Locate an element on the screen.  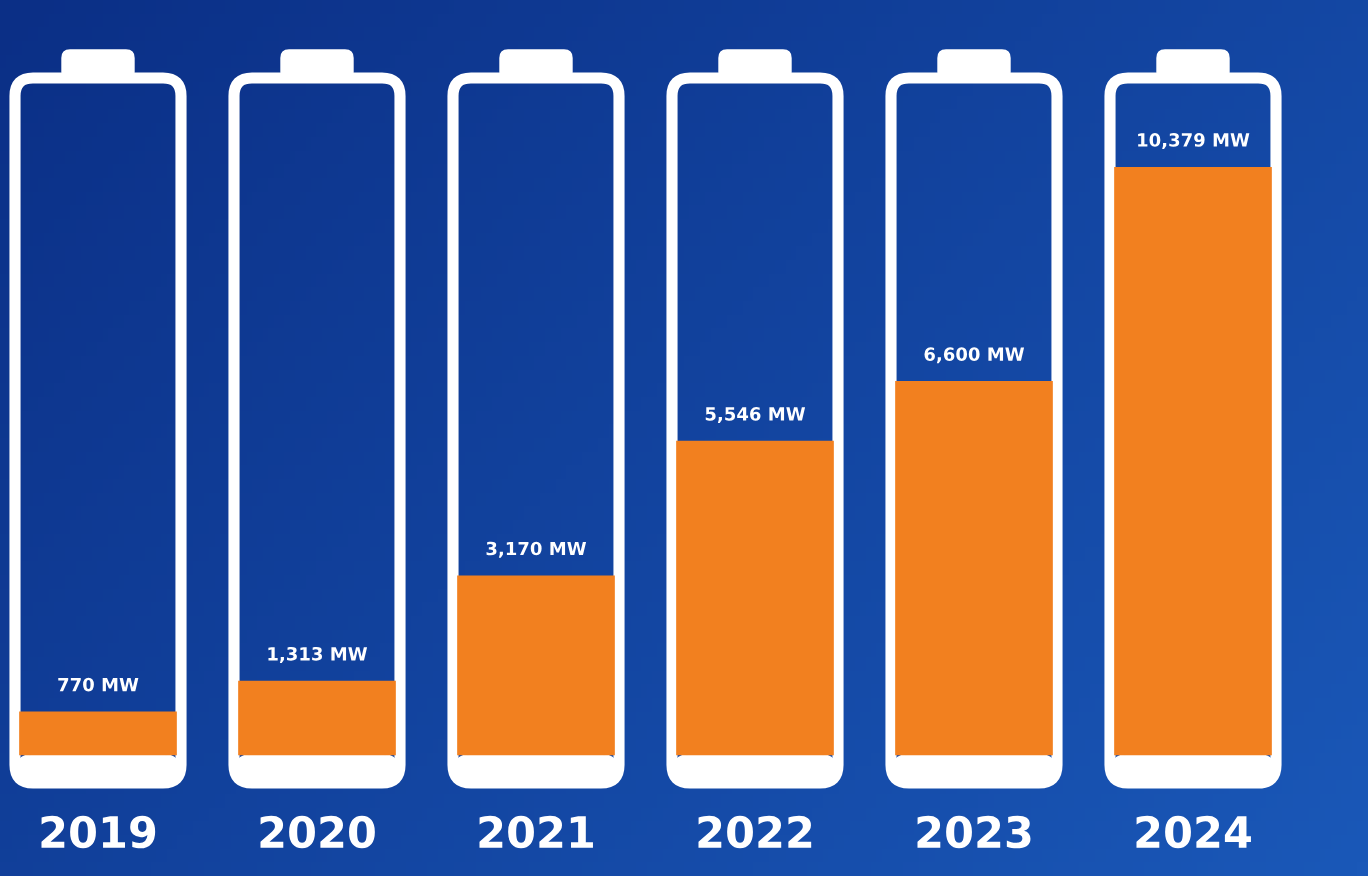
data-label: 10,379 MW is located at coordinates (1194, 141).